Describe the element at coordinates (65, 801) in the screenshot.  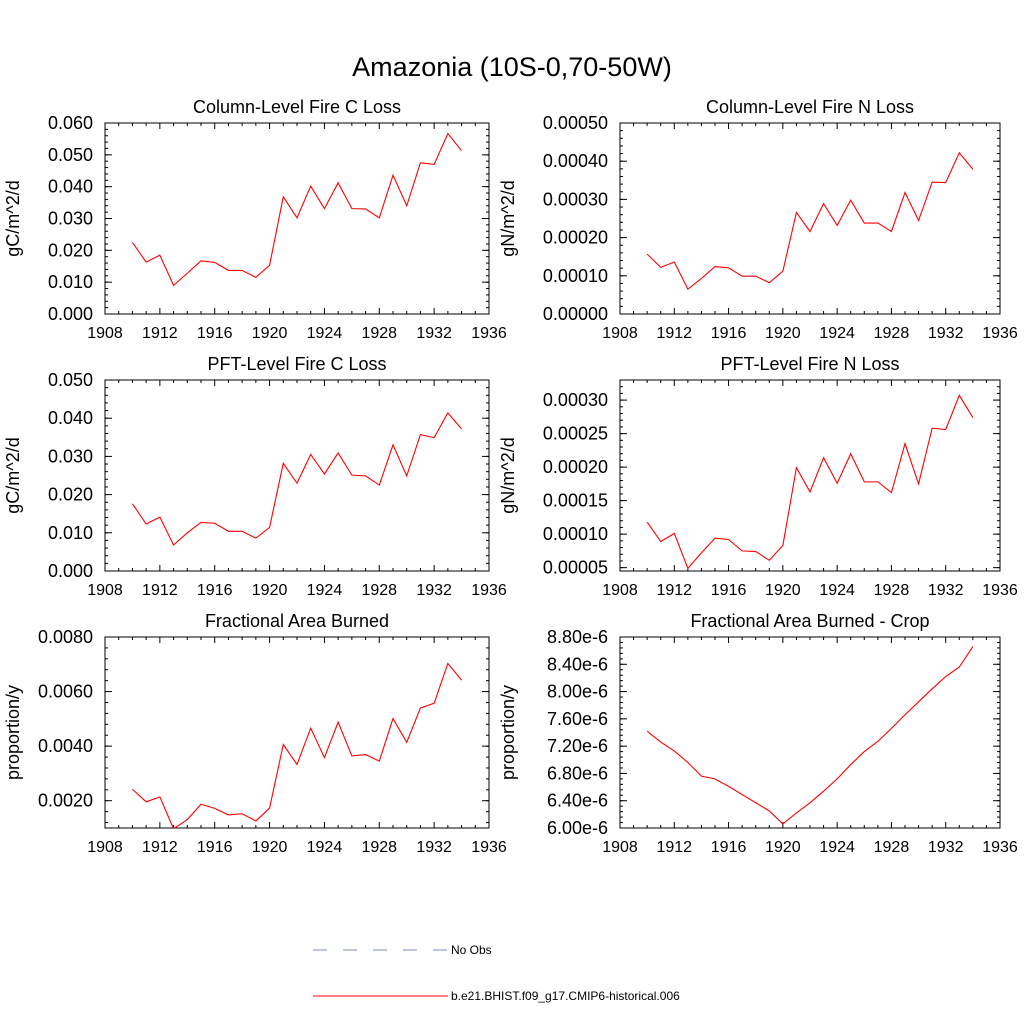
I see `y-tick-label: 0.0020` at that location.